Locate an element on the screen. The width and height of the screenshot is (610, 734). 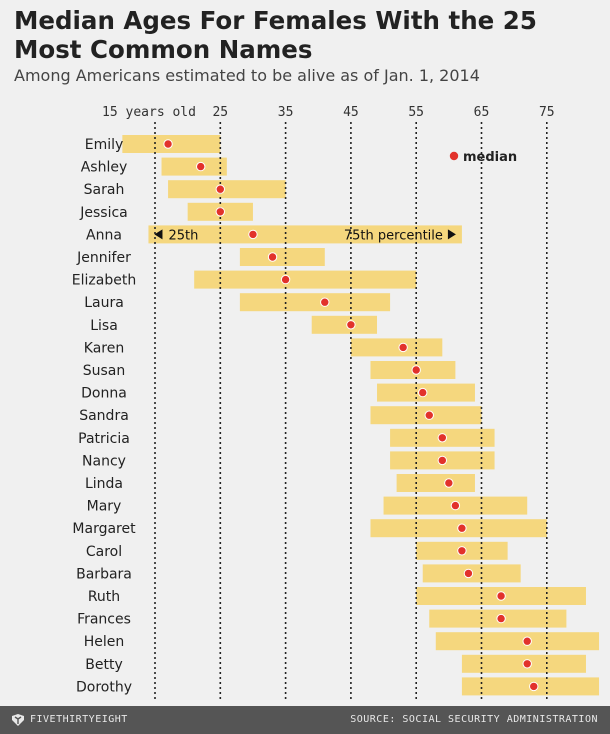
footer-source: SOURCE: SOCIAL SECURITY ADMINISTRATION is located at coordinates (474, 719).